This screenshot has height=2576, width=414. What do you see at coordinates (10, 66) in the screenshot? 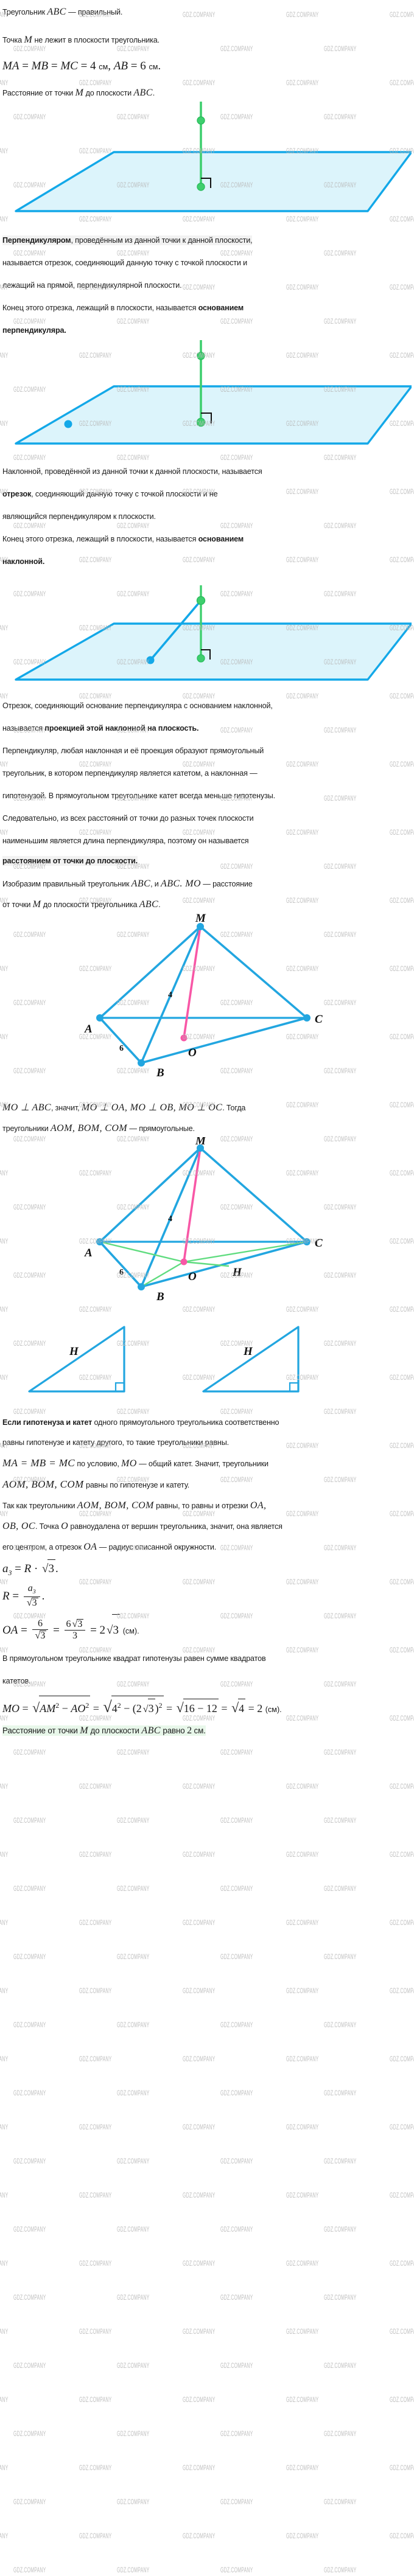
I see `given-ma: MA` at bounding box center [10, 66].